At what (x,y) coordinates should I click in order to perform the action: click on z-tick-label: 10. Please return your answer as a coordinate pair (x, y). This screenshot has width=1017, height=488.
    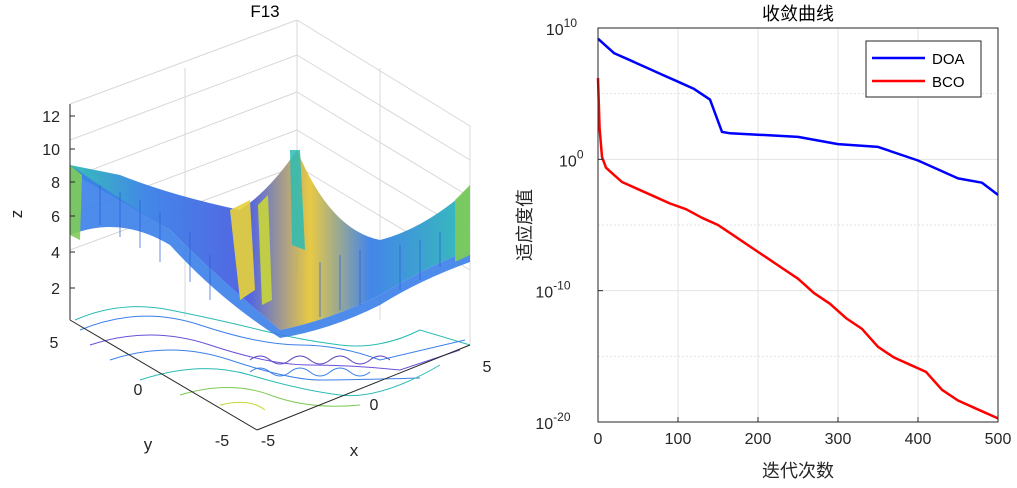
    Looking at the image, I should click on (51, 150).